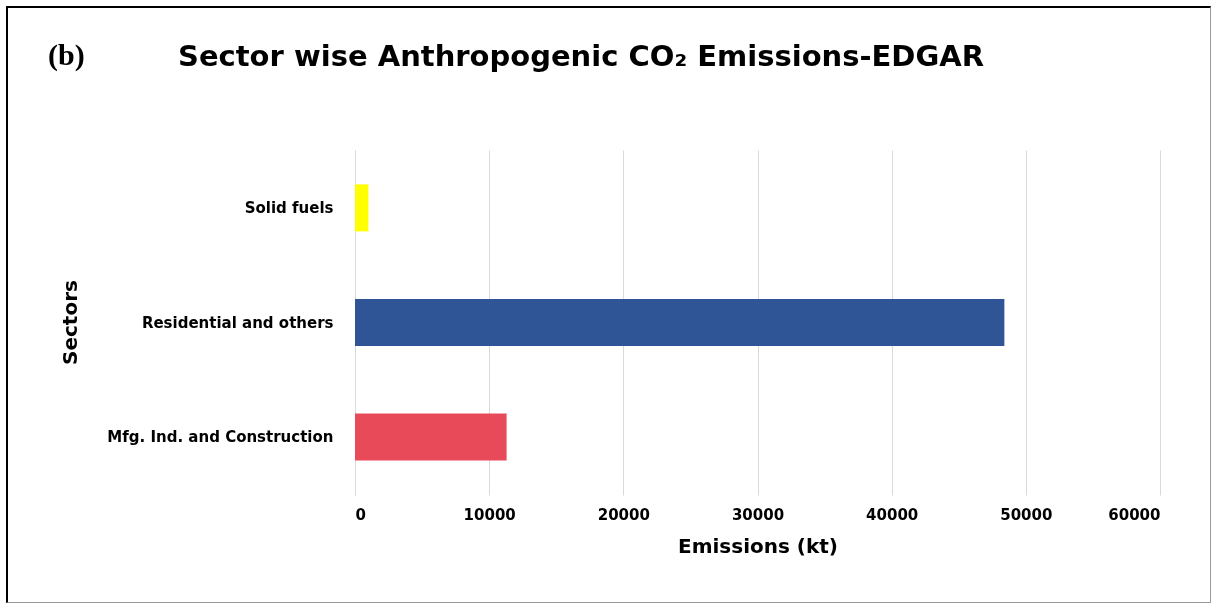 This screenshot has width=1213, height=607. Describe the element at coordinates (66, 55) in the screenshot. I see `text: (b)` at that location.